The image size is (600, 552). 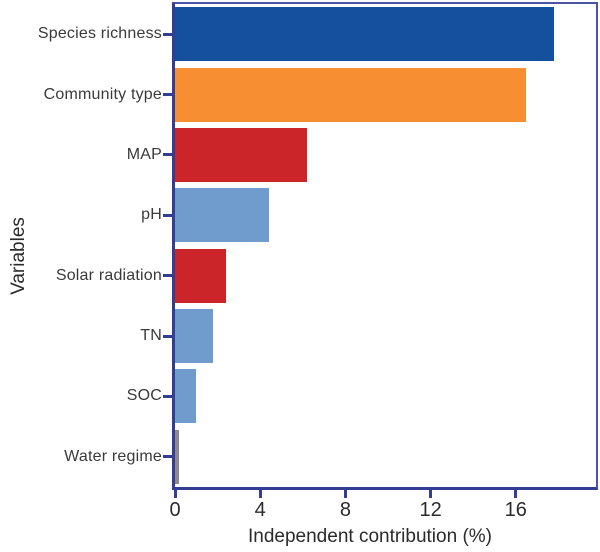 I want to click on y-tick-solar-radiation, so click(x=167, y=276).